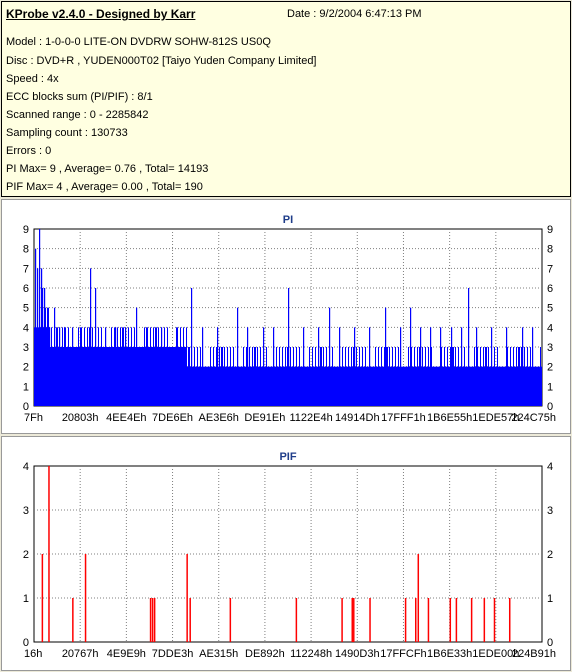  Describe the element at coordinates (32, 79) in the screenshot. I see `info-speed: Speed : 4x` at that location.